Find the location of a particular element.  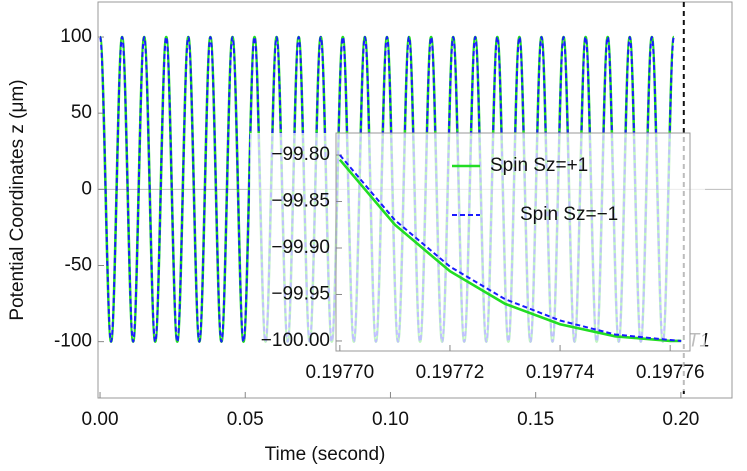

y-tick-label: −99.85 is located at coordinates (300, 201).